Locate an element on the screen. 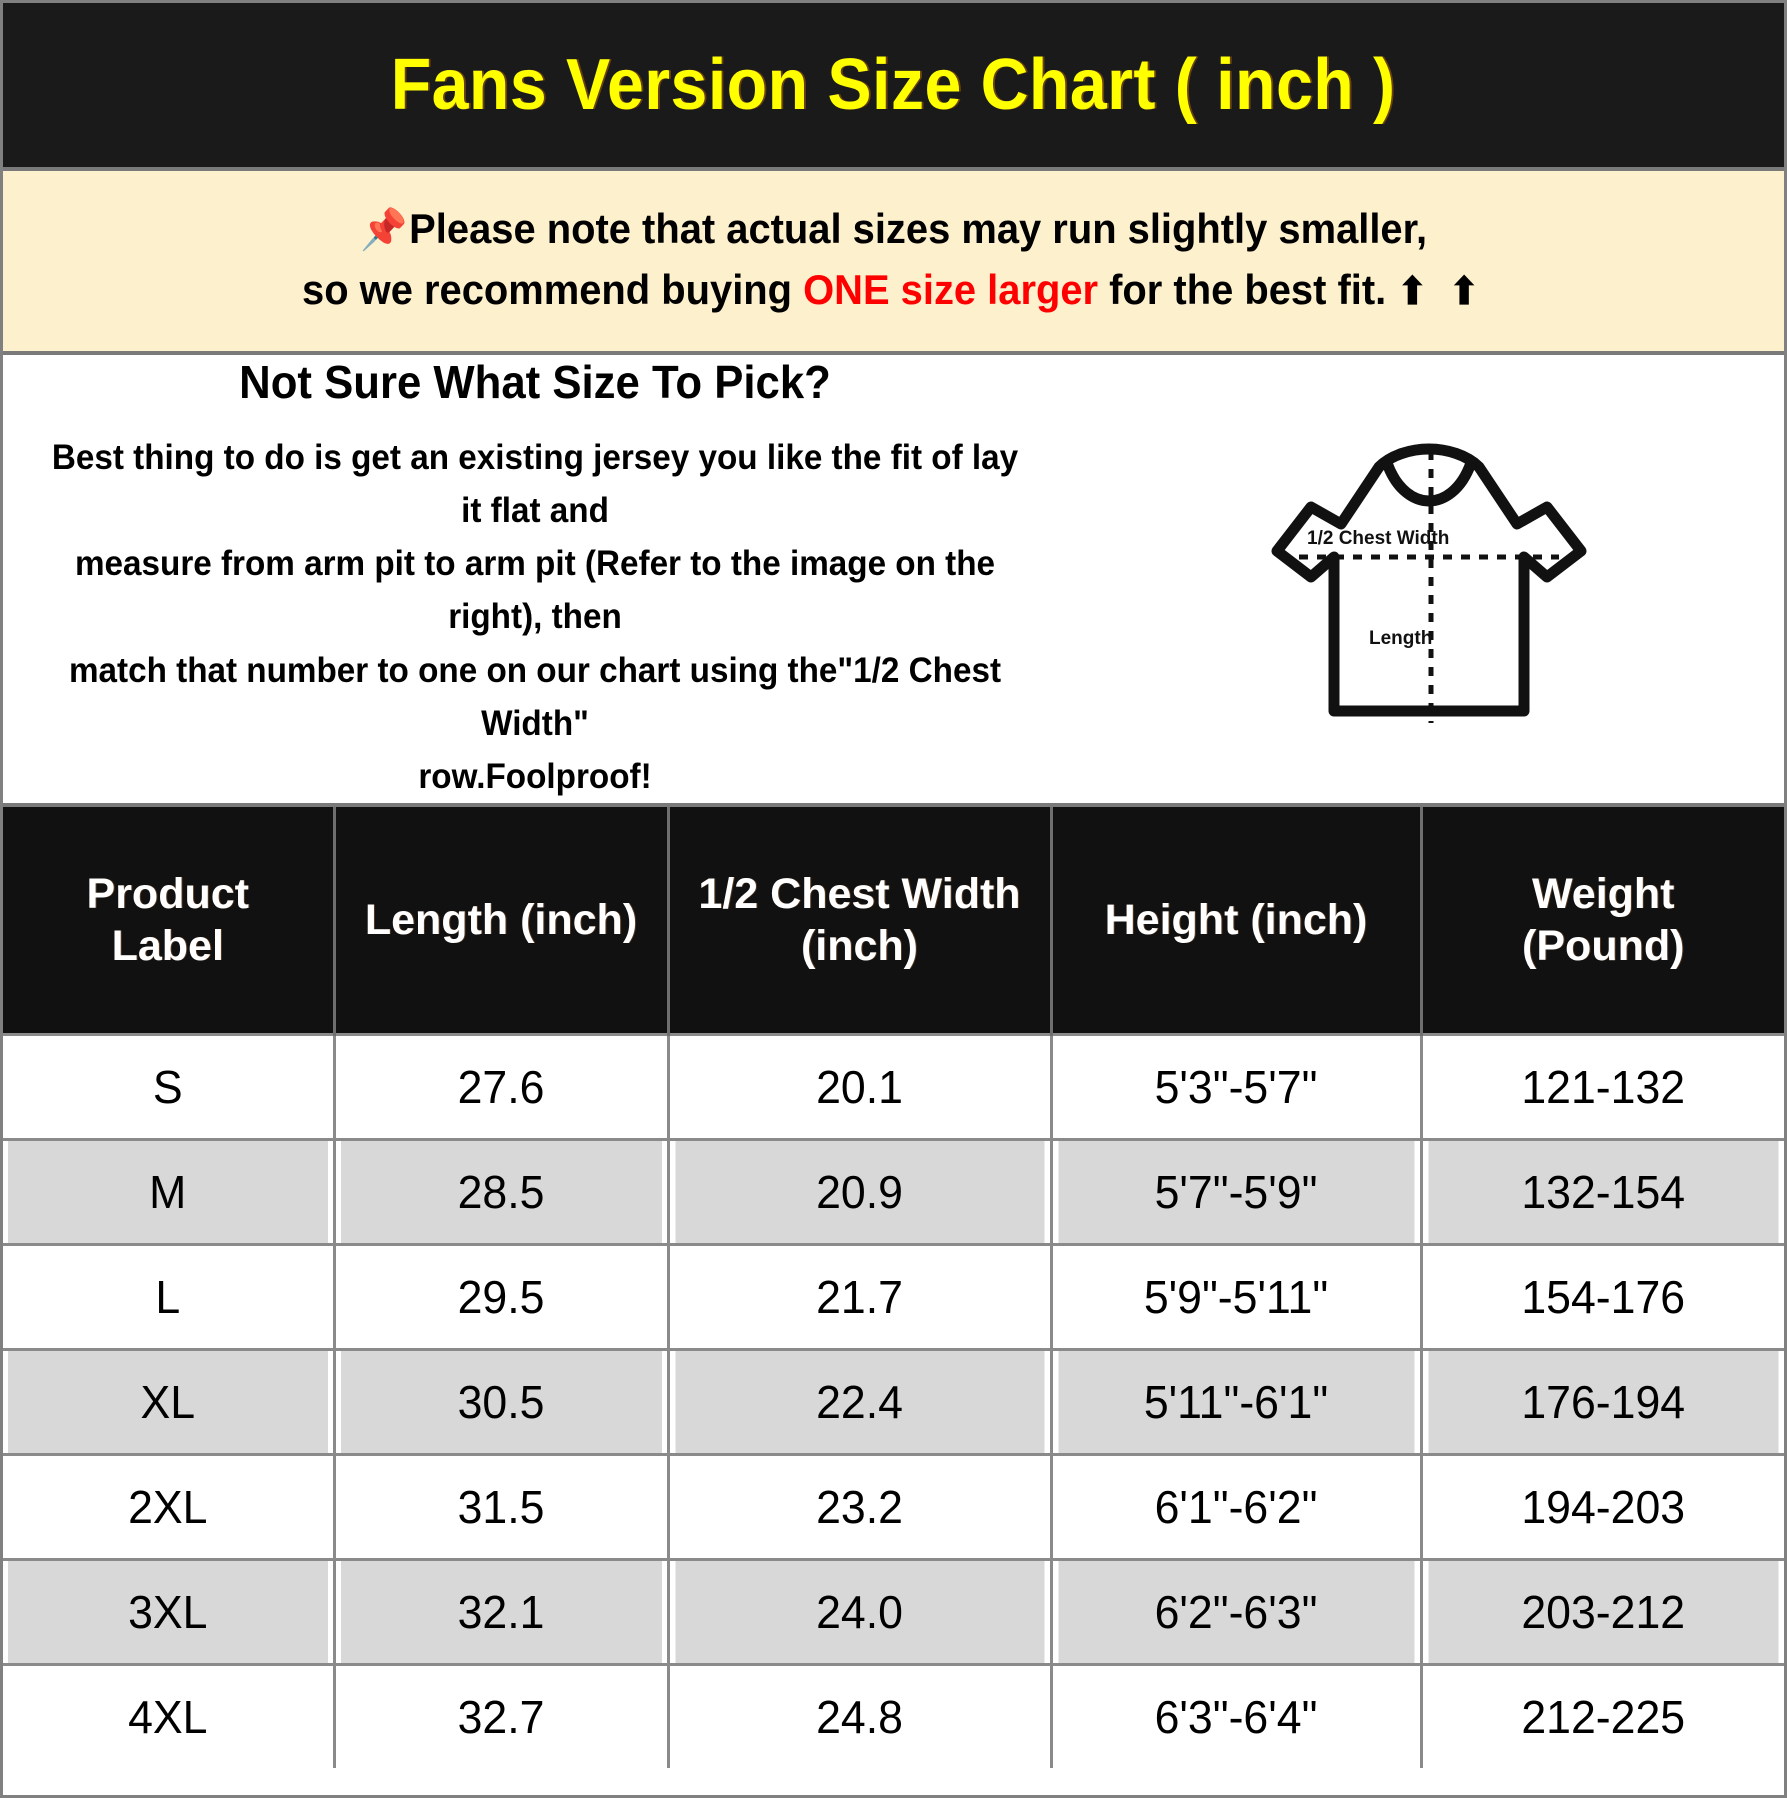 The image size is (1787, 1798). cell-product-label: 4XL is located at coordinates (169, 1715).